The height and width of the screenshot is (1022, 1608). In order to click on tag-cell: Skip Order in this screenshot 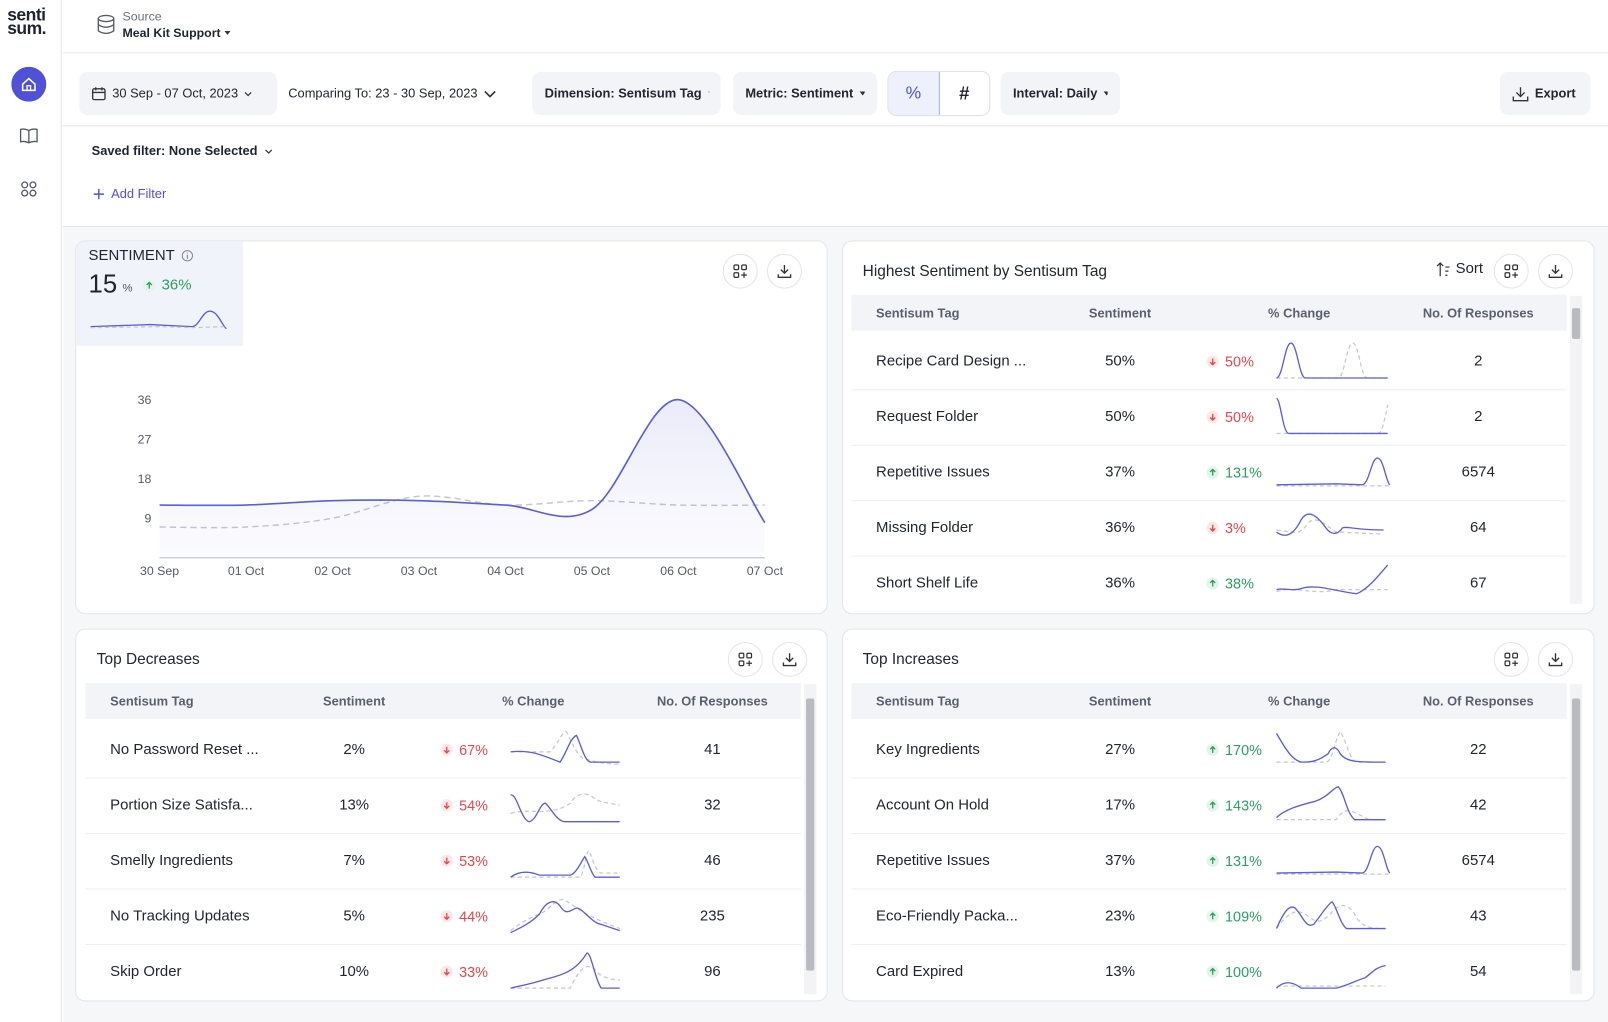, I will do `click(146, 971)`.